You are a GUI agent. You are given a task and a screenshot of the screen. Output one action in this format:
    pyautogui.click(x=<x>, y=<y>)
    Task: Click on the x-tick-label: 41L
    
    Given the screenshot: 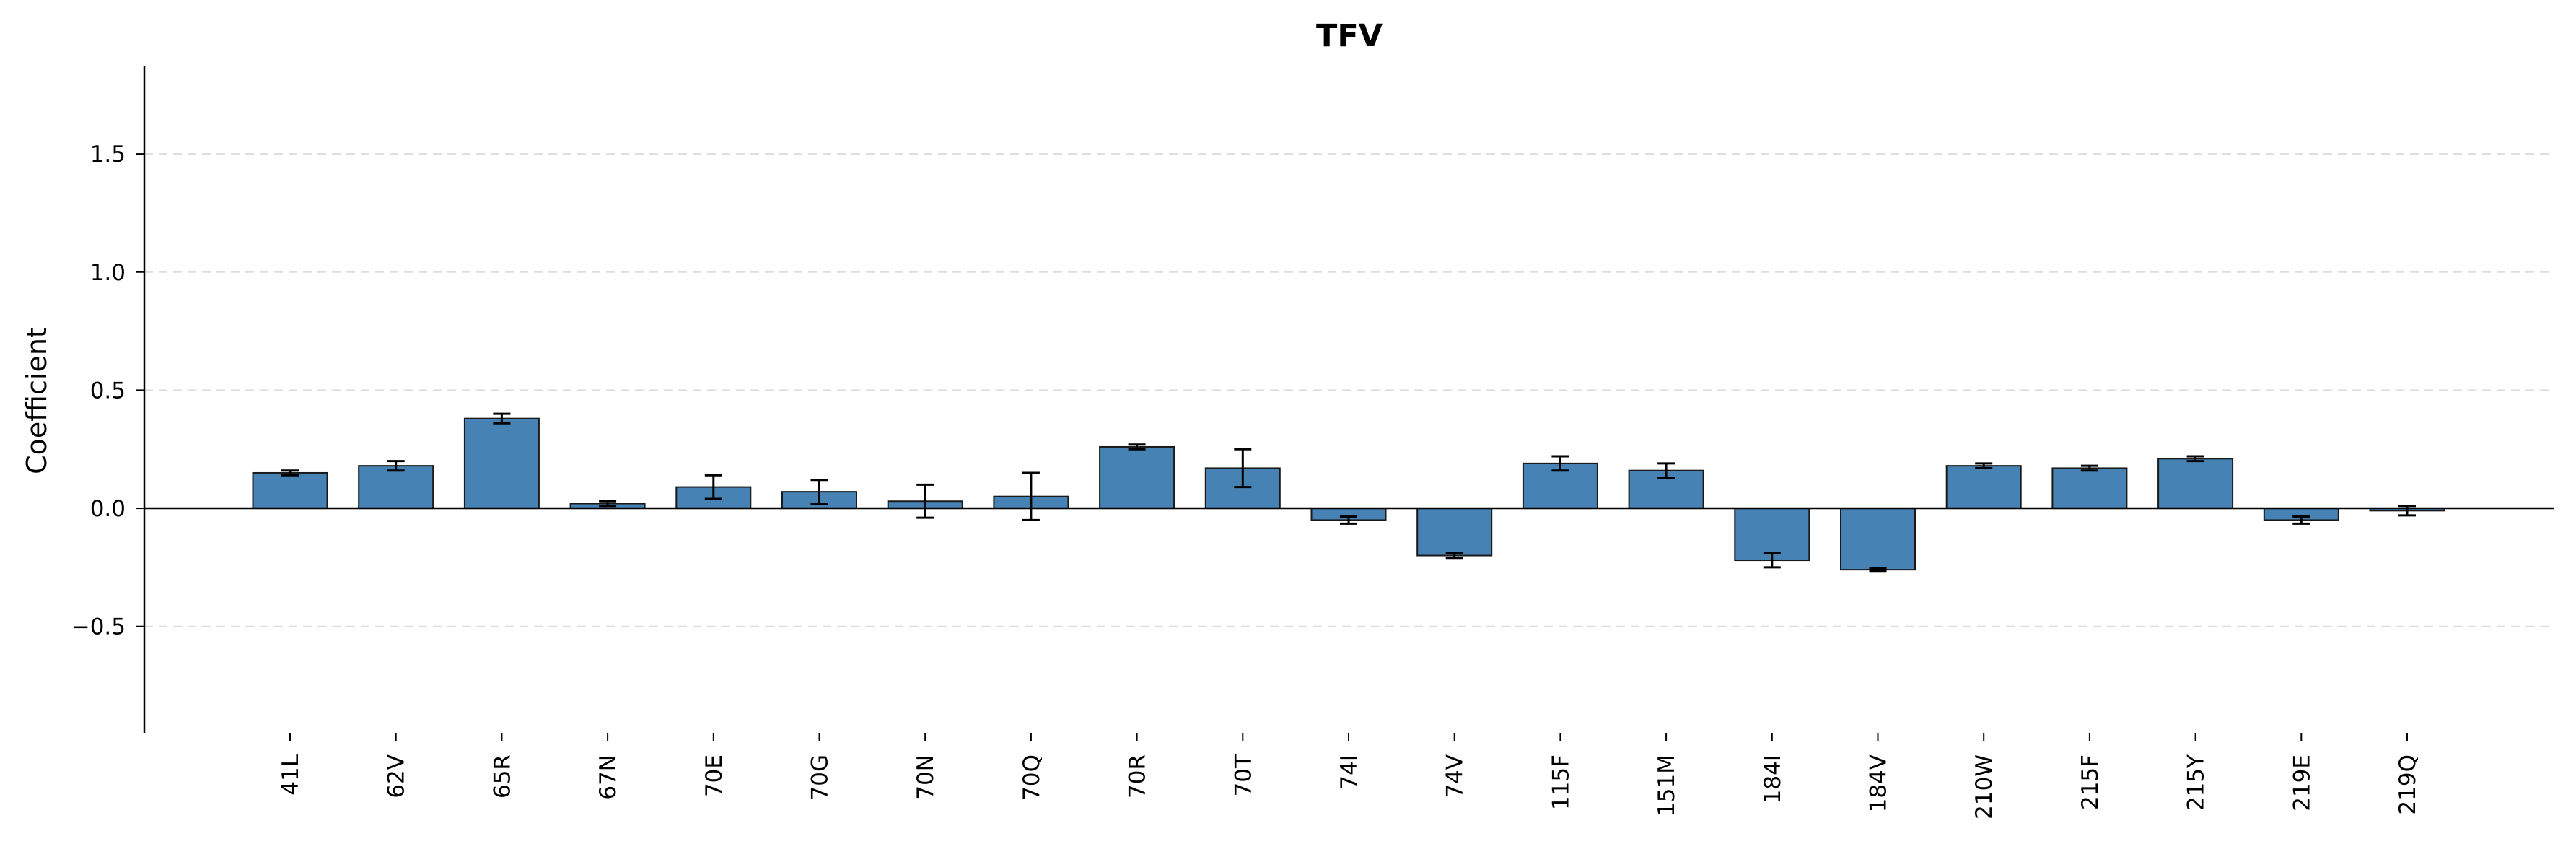 What is the action you would take?
    pyautogui.click(x=291, y=774)
    